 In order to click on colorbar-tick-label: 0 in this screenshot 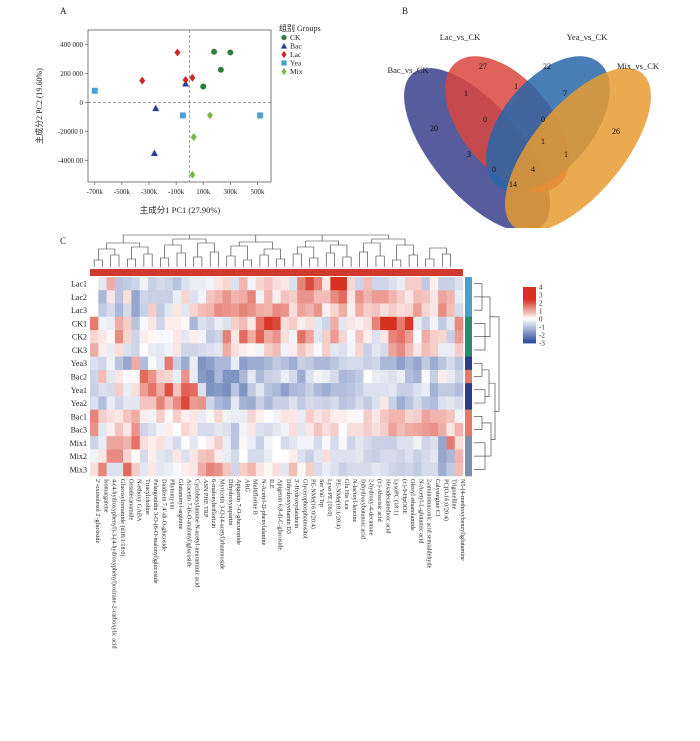, I will do `click(541, 320)`.